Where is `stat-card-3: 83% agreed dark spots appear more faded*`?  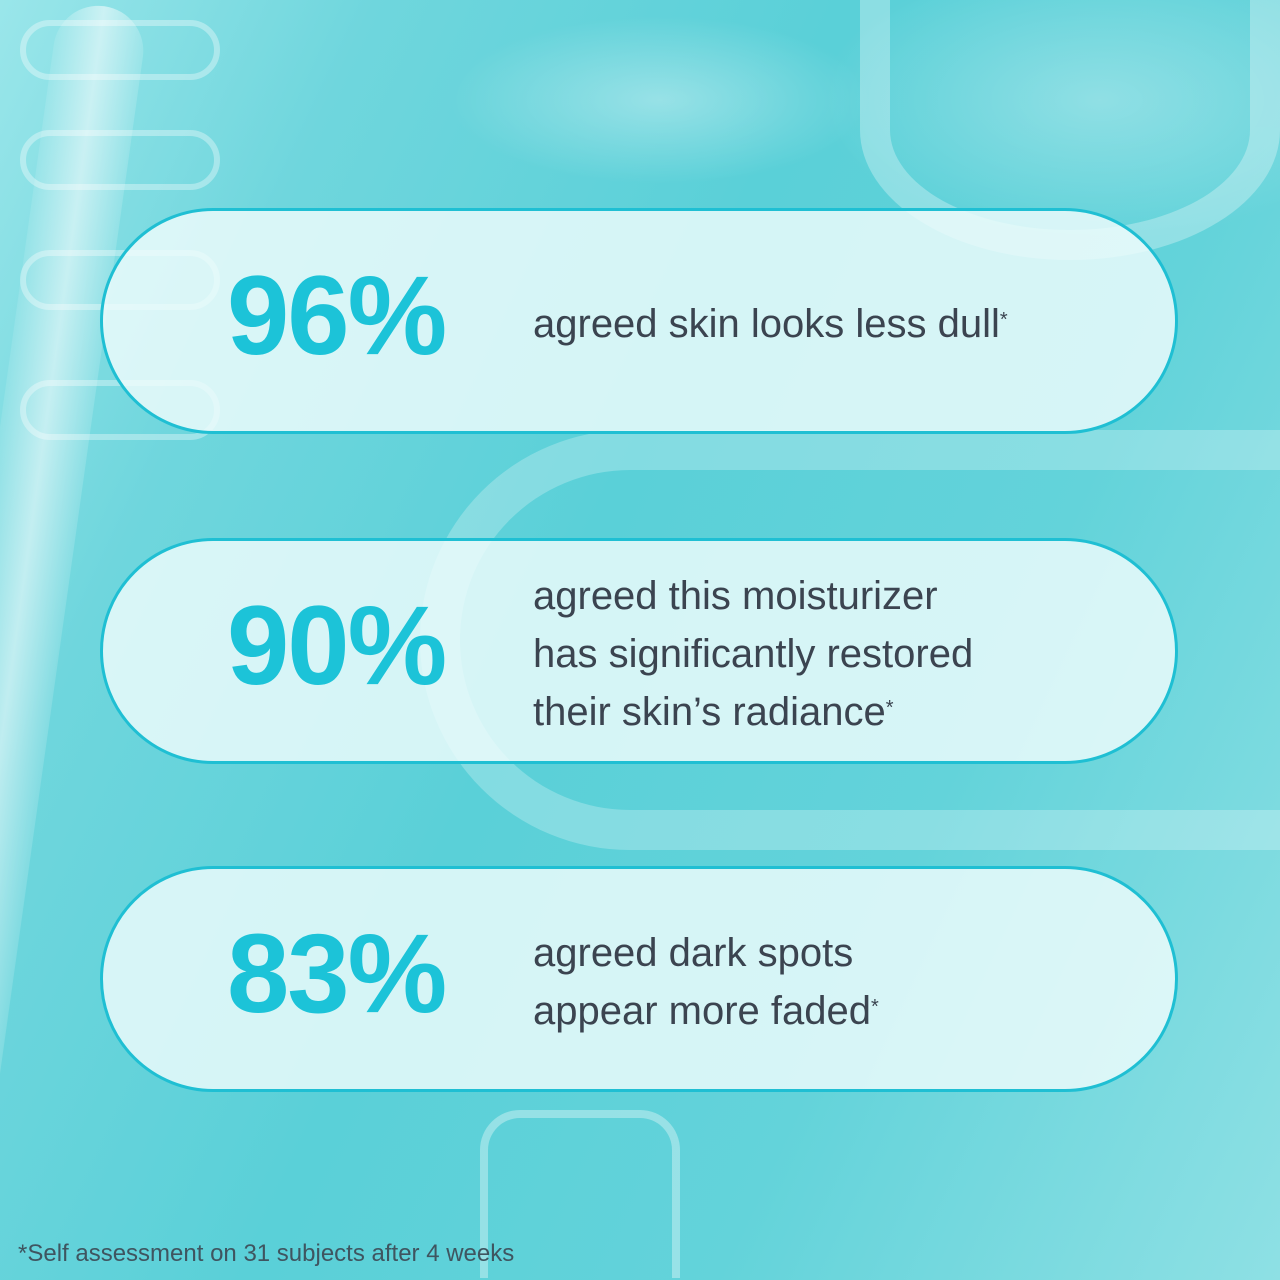 stat-card-3: 83% agreed dark spots appear more faded* is located at coordinates (639, 979).